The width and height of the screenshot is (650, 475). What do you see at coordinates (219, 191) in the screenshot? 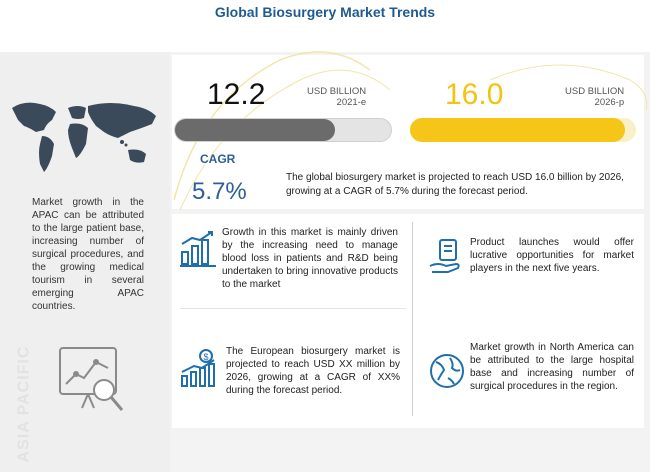
I see `cagr-value: 5.7%` at bounding box center [219, 191].